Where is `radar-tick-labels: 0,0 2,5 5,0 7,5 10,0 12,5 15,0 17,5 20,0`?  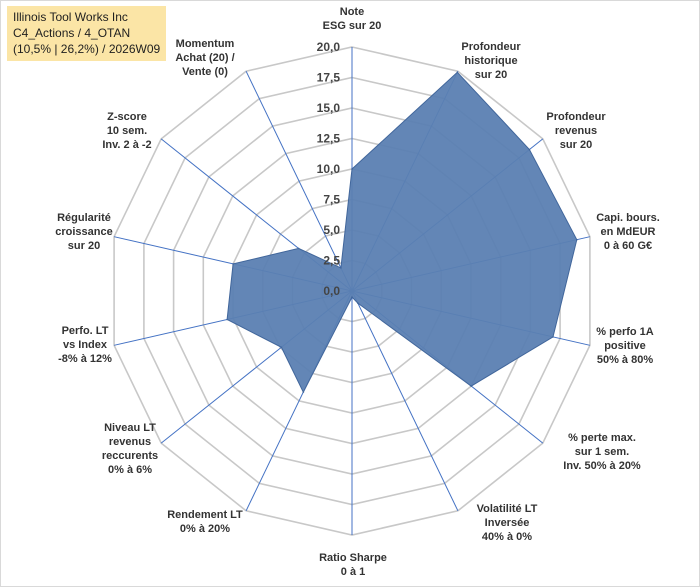 radar-tick-labels: 0,0 2,5 5,0 7,5 10,0 12,5 15,0 17,5 20,0 is located at coordinates (329, 169).